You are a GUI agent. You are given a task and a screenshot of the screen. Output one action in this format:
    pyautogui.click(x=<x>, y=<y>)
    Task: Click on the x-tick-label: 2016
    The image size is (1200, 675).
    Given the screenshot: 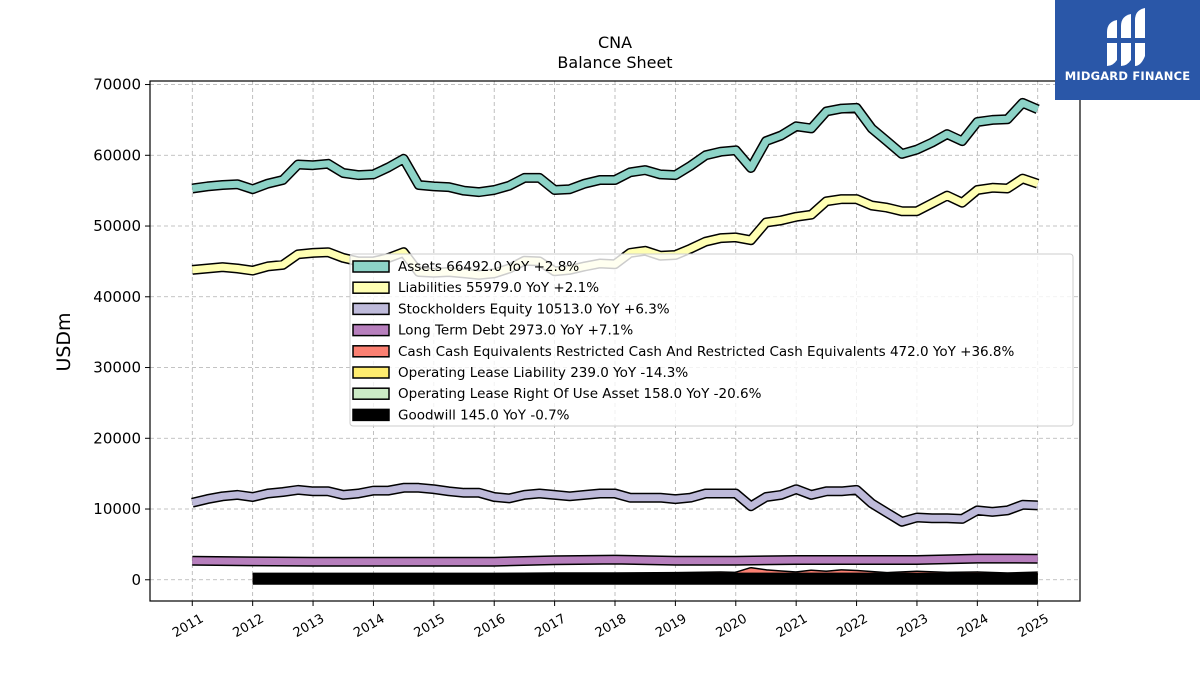 What is the action you would take?
    pyautogui.click(x=490, y=626)
    